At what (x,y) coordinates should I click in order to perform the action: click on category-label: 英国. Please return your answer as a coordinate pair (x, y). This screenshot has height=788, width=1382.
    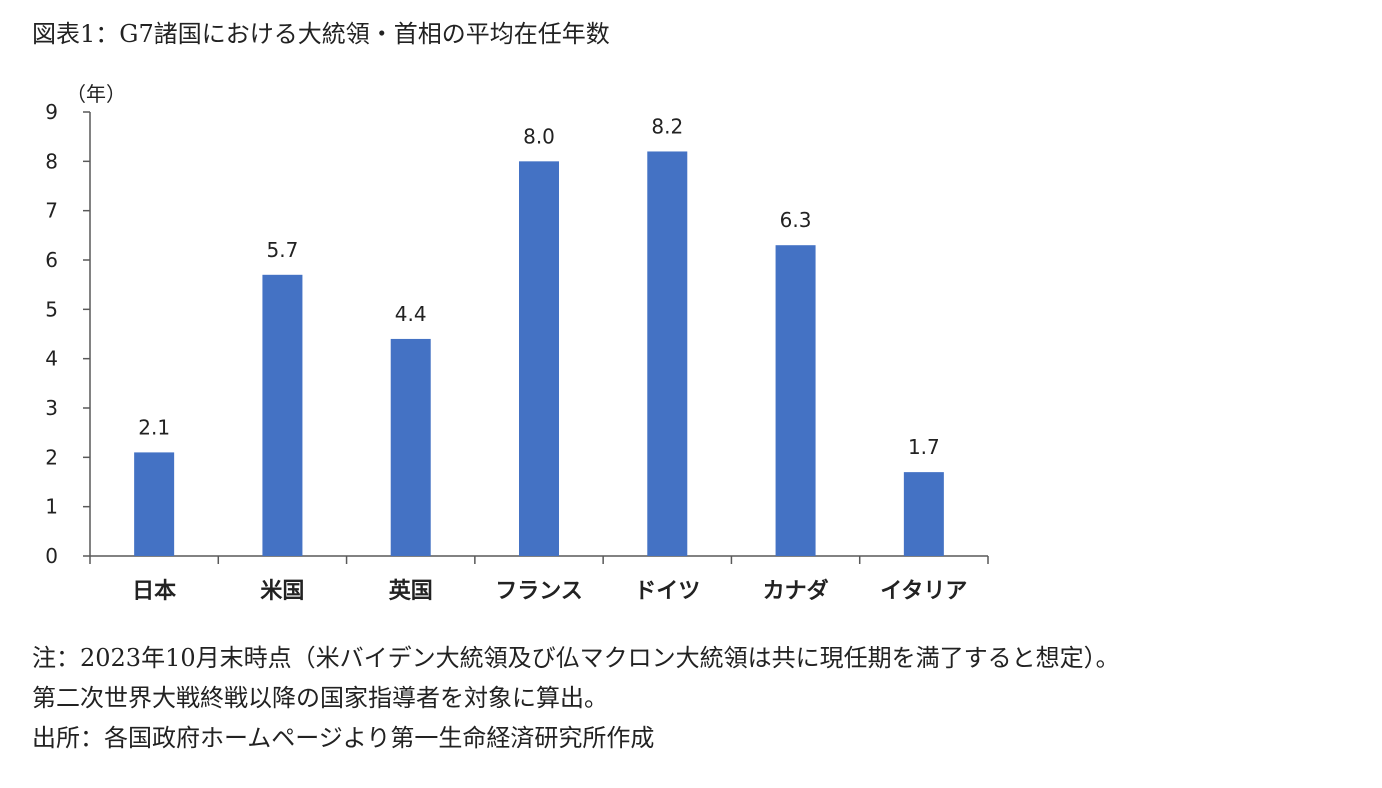
    Looking at the image, I should click on (411, 591).